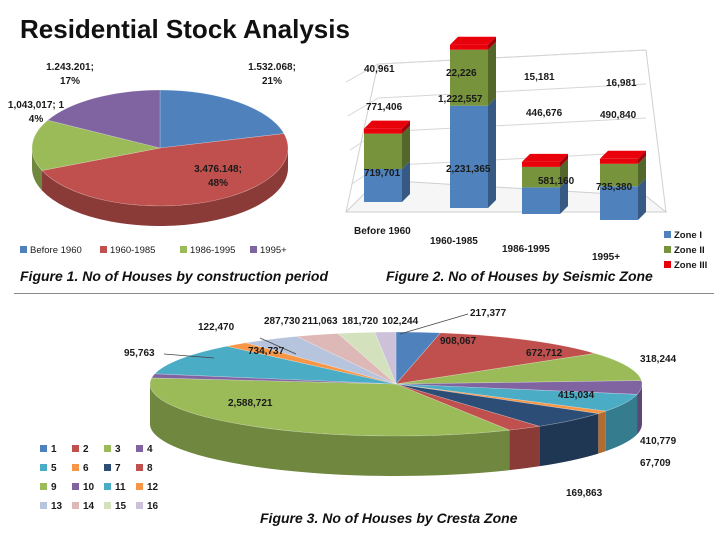  I want to click on pie-slice-1986-1995, so click(96, 145).